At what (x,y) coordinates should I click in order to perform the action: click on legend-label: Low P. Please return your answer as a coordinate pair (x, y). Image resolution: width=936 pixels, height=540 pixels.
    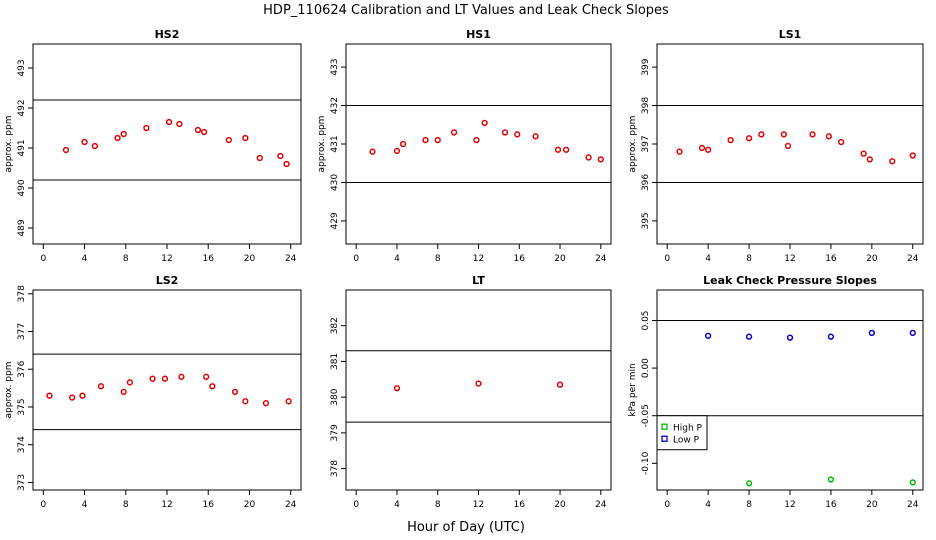
    Looking at the image, I should click on (686, 441).